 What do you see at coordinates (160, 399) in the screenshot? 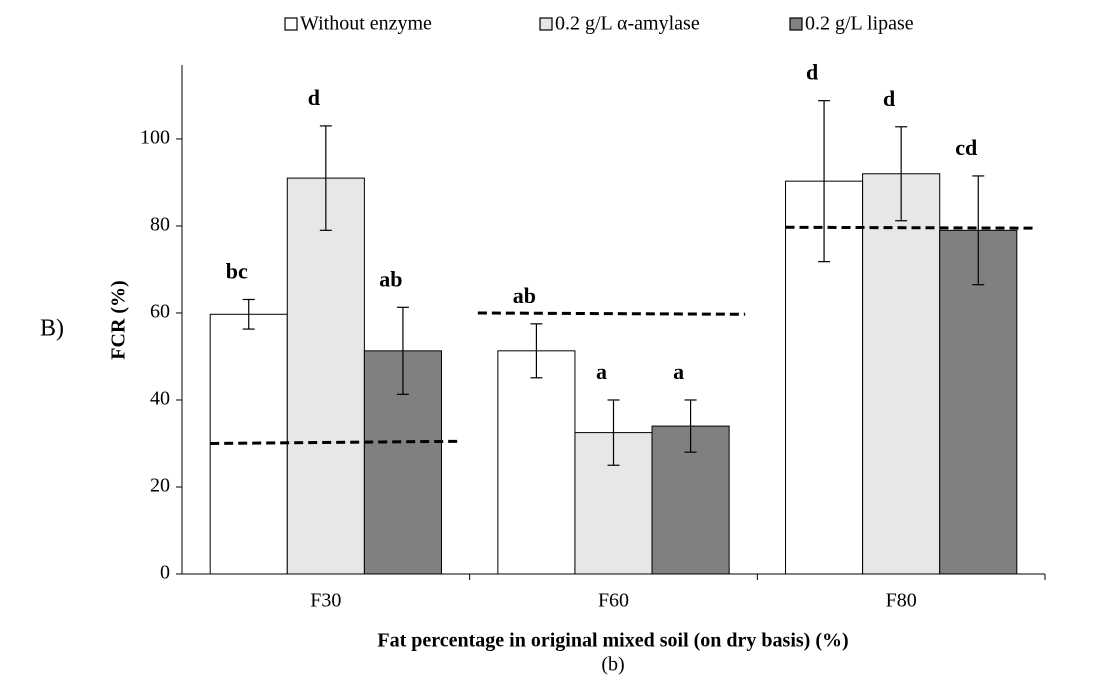
I see `y-tick-label: 40` at bounding box center [160, 399].